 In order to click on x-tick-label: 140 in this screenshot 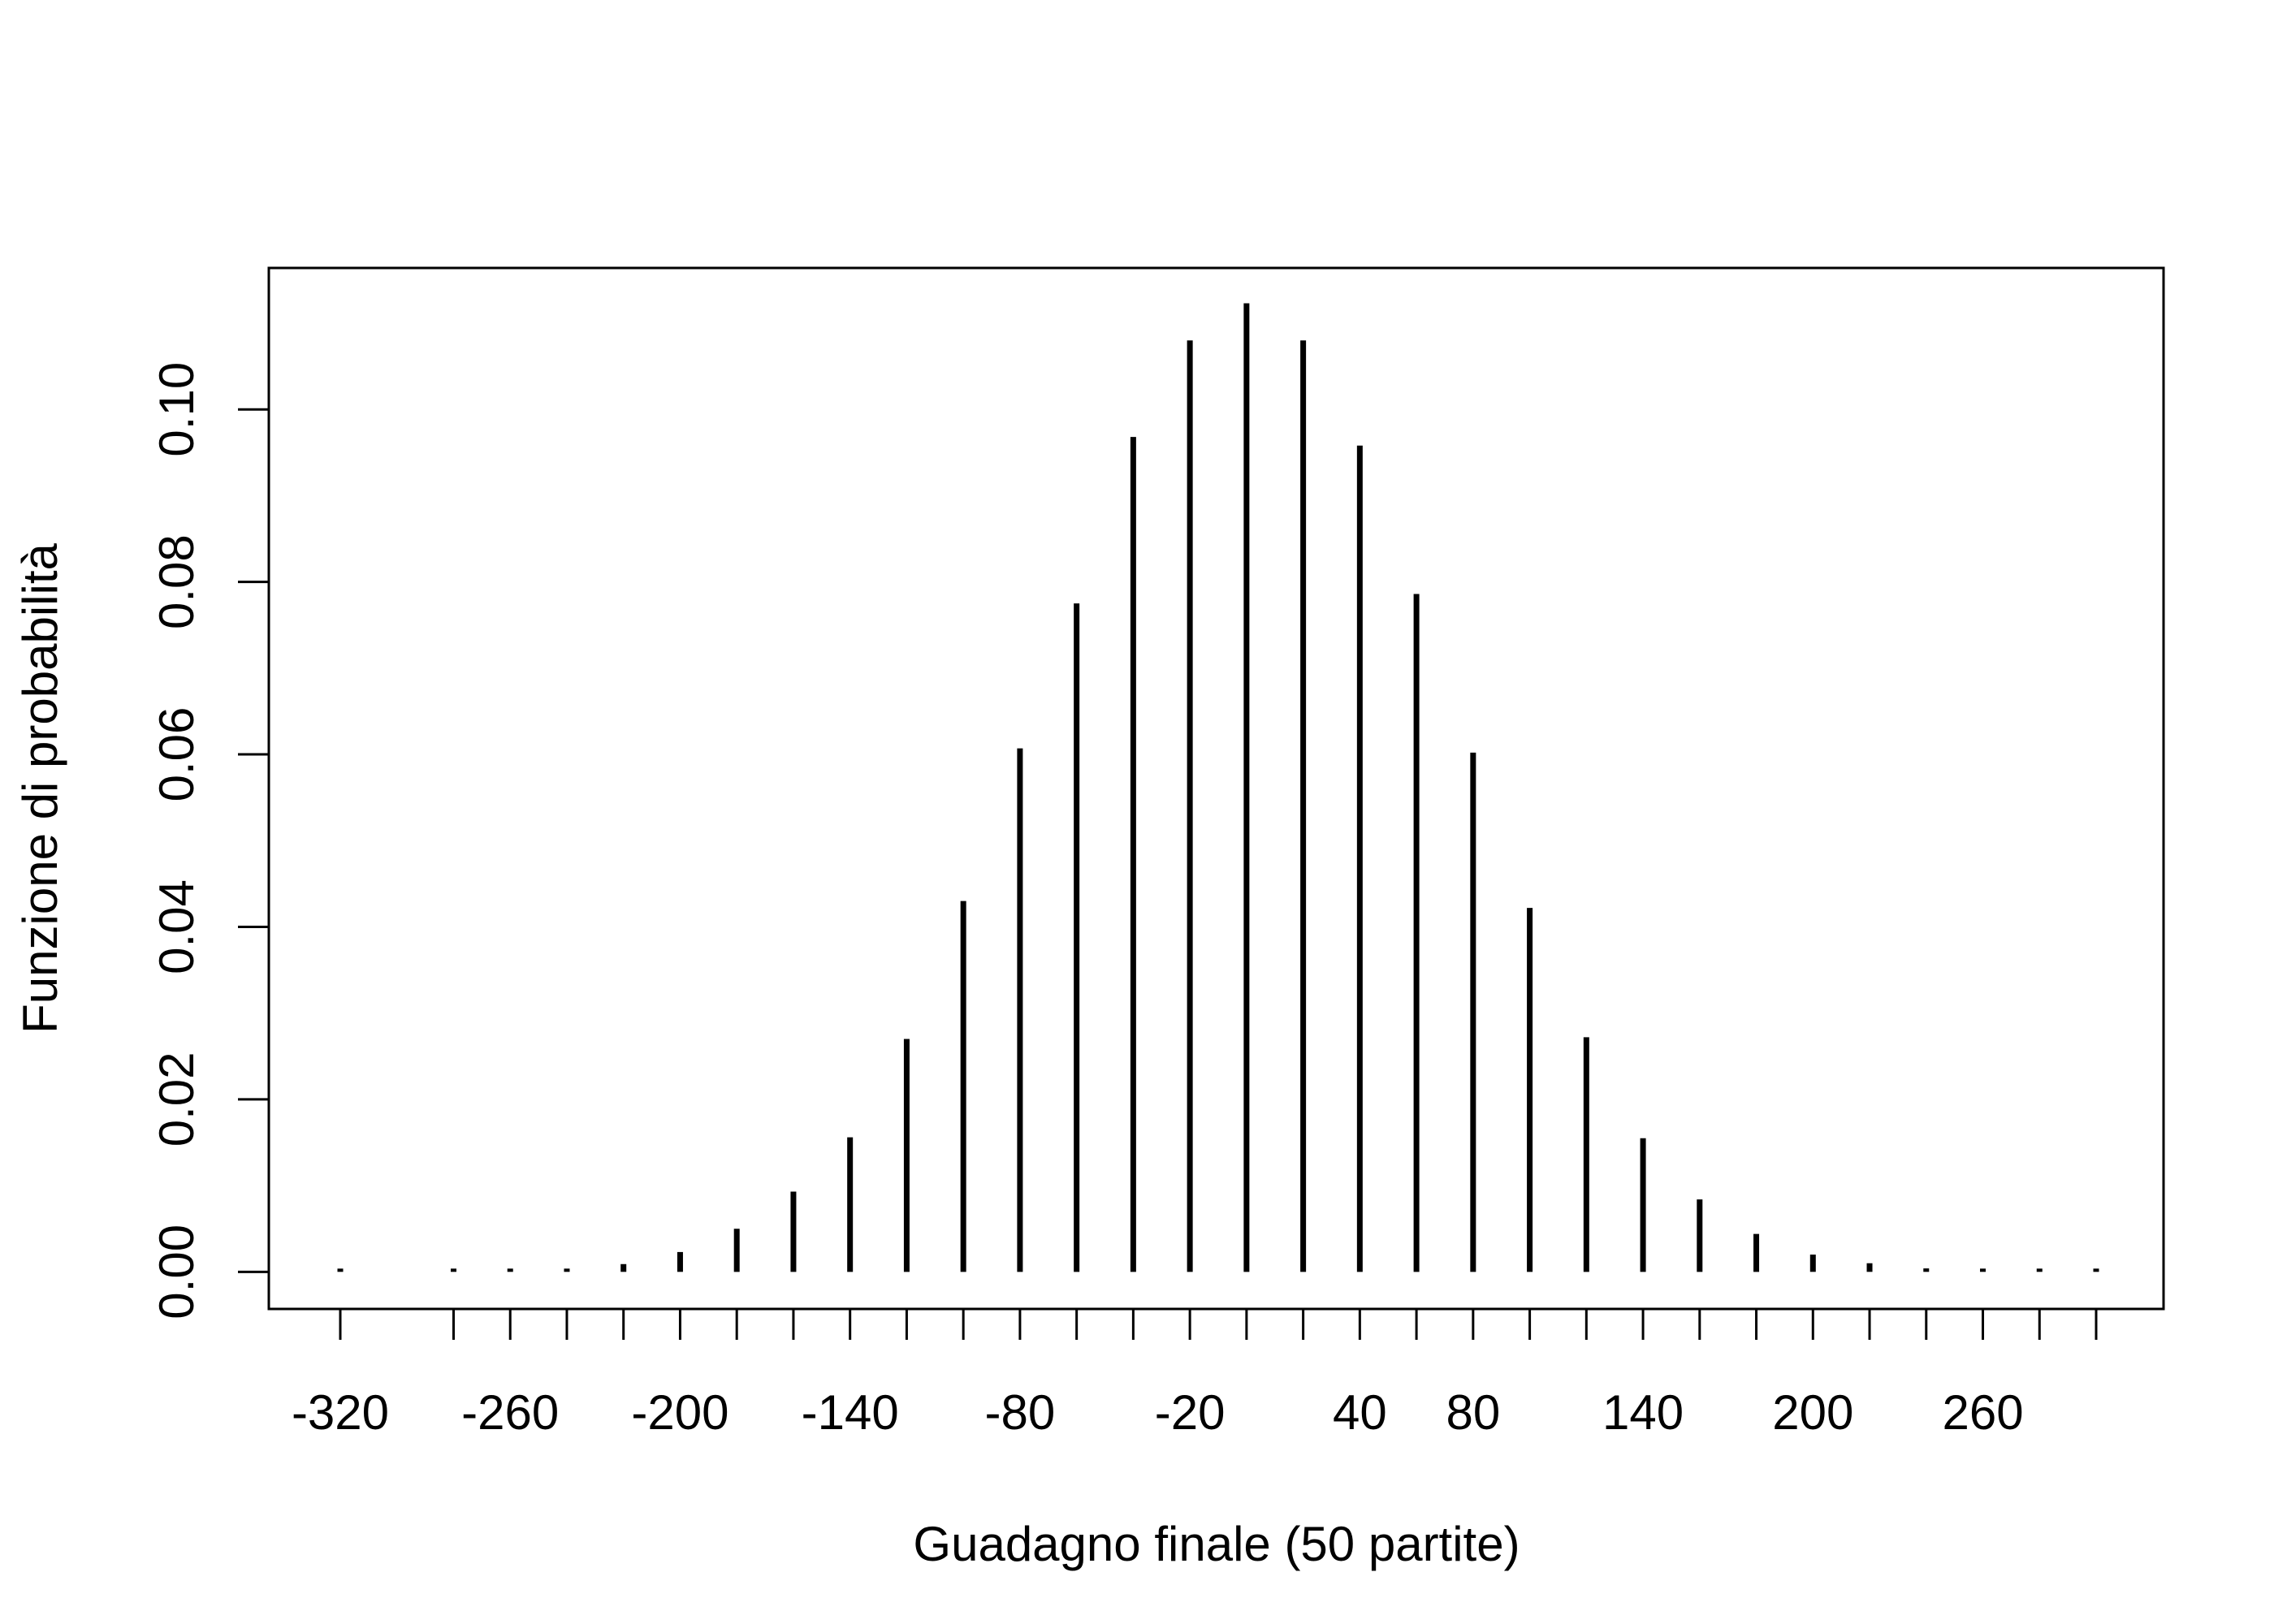, I will do `click(1643, 1413)`.